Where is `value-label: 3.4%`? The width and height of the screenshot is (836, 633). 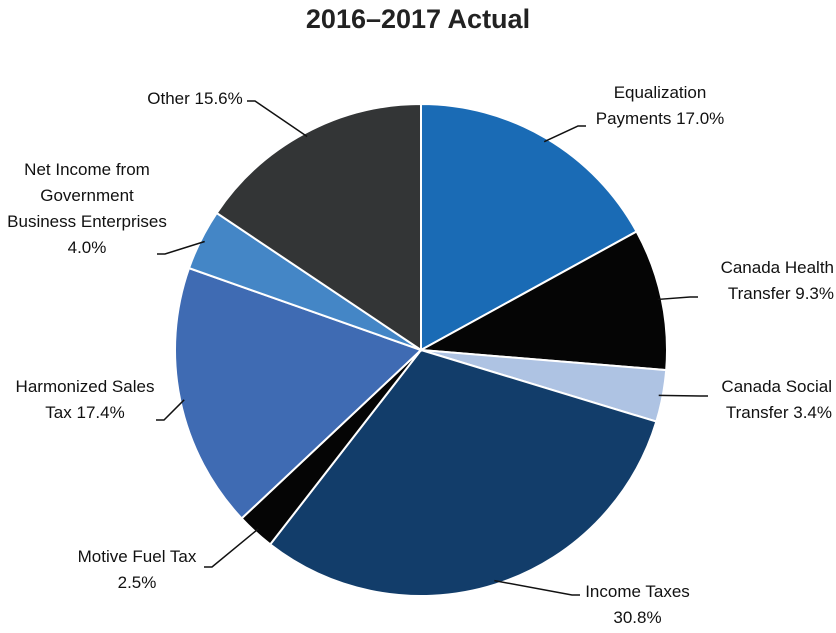
value-label: 3.4% is located at coordinates (812, 412).